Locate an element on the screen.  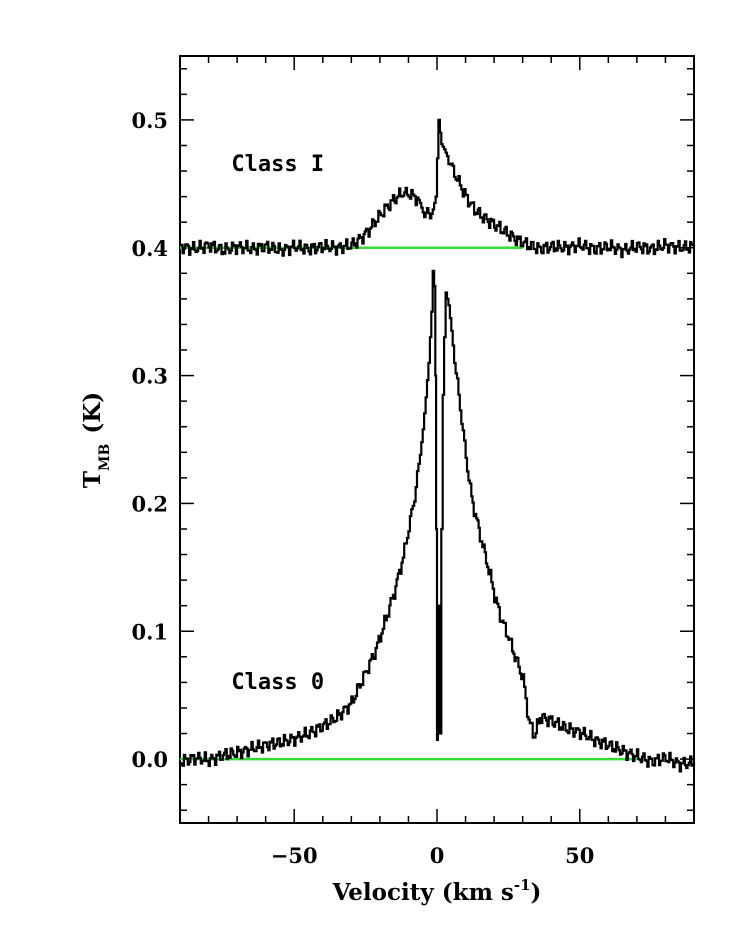
x-tick-label: 50 is located at coordinates (579, 855).